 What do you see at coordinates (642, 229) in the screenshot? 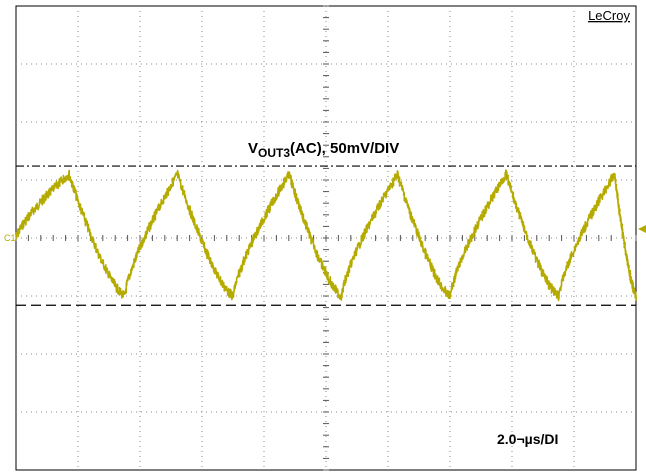
I see `trigger-level-marker` at bounding box center [642, 229].